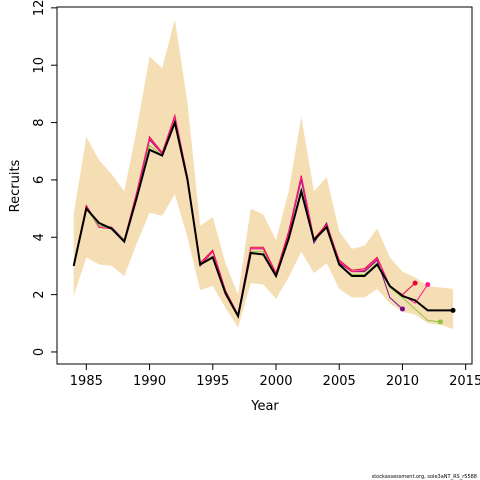 Image resolution: width=480 pixels, height=480 pixels. Describe the element at coordinates (39, 8) in the screenshot. I see `y-tick-label: 12` at that location.